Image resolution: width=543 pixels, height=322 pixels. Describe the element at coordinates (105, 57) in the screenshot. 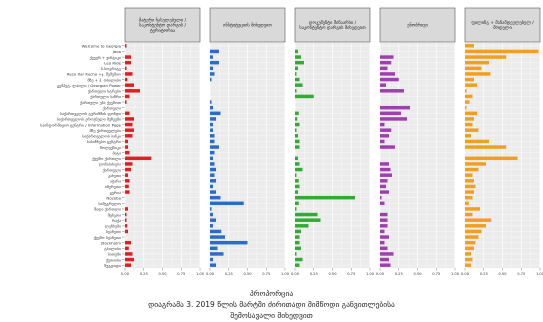

I see `category-label: ქვევრ + ვინტიკი` at that location.